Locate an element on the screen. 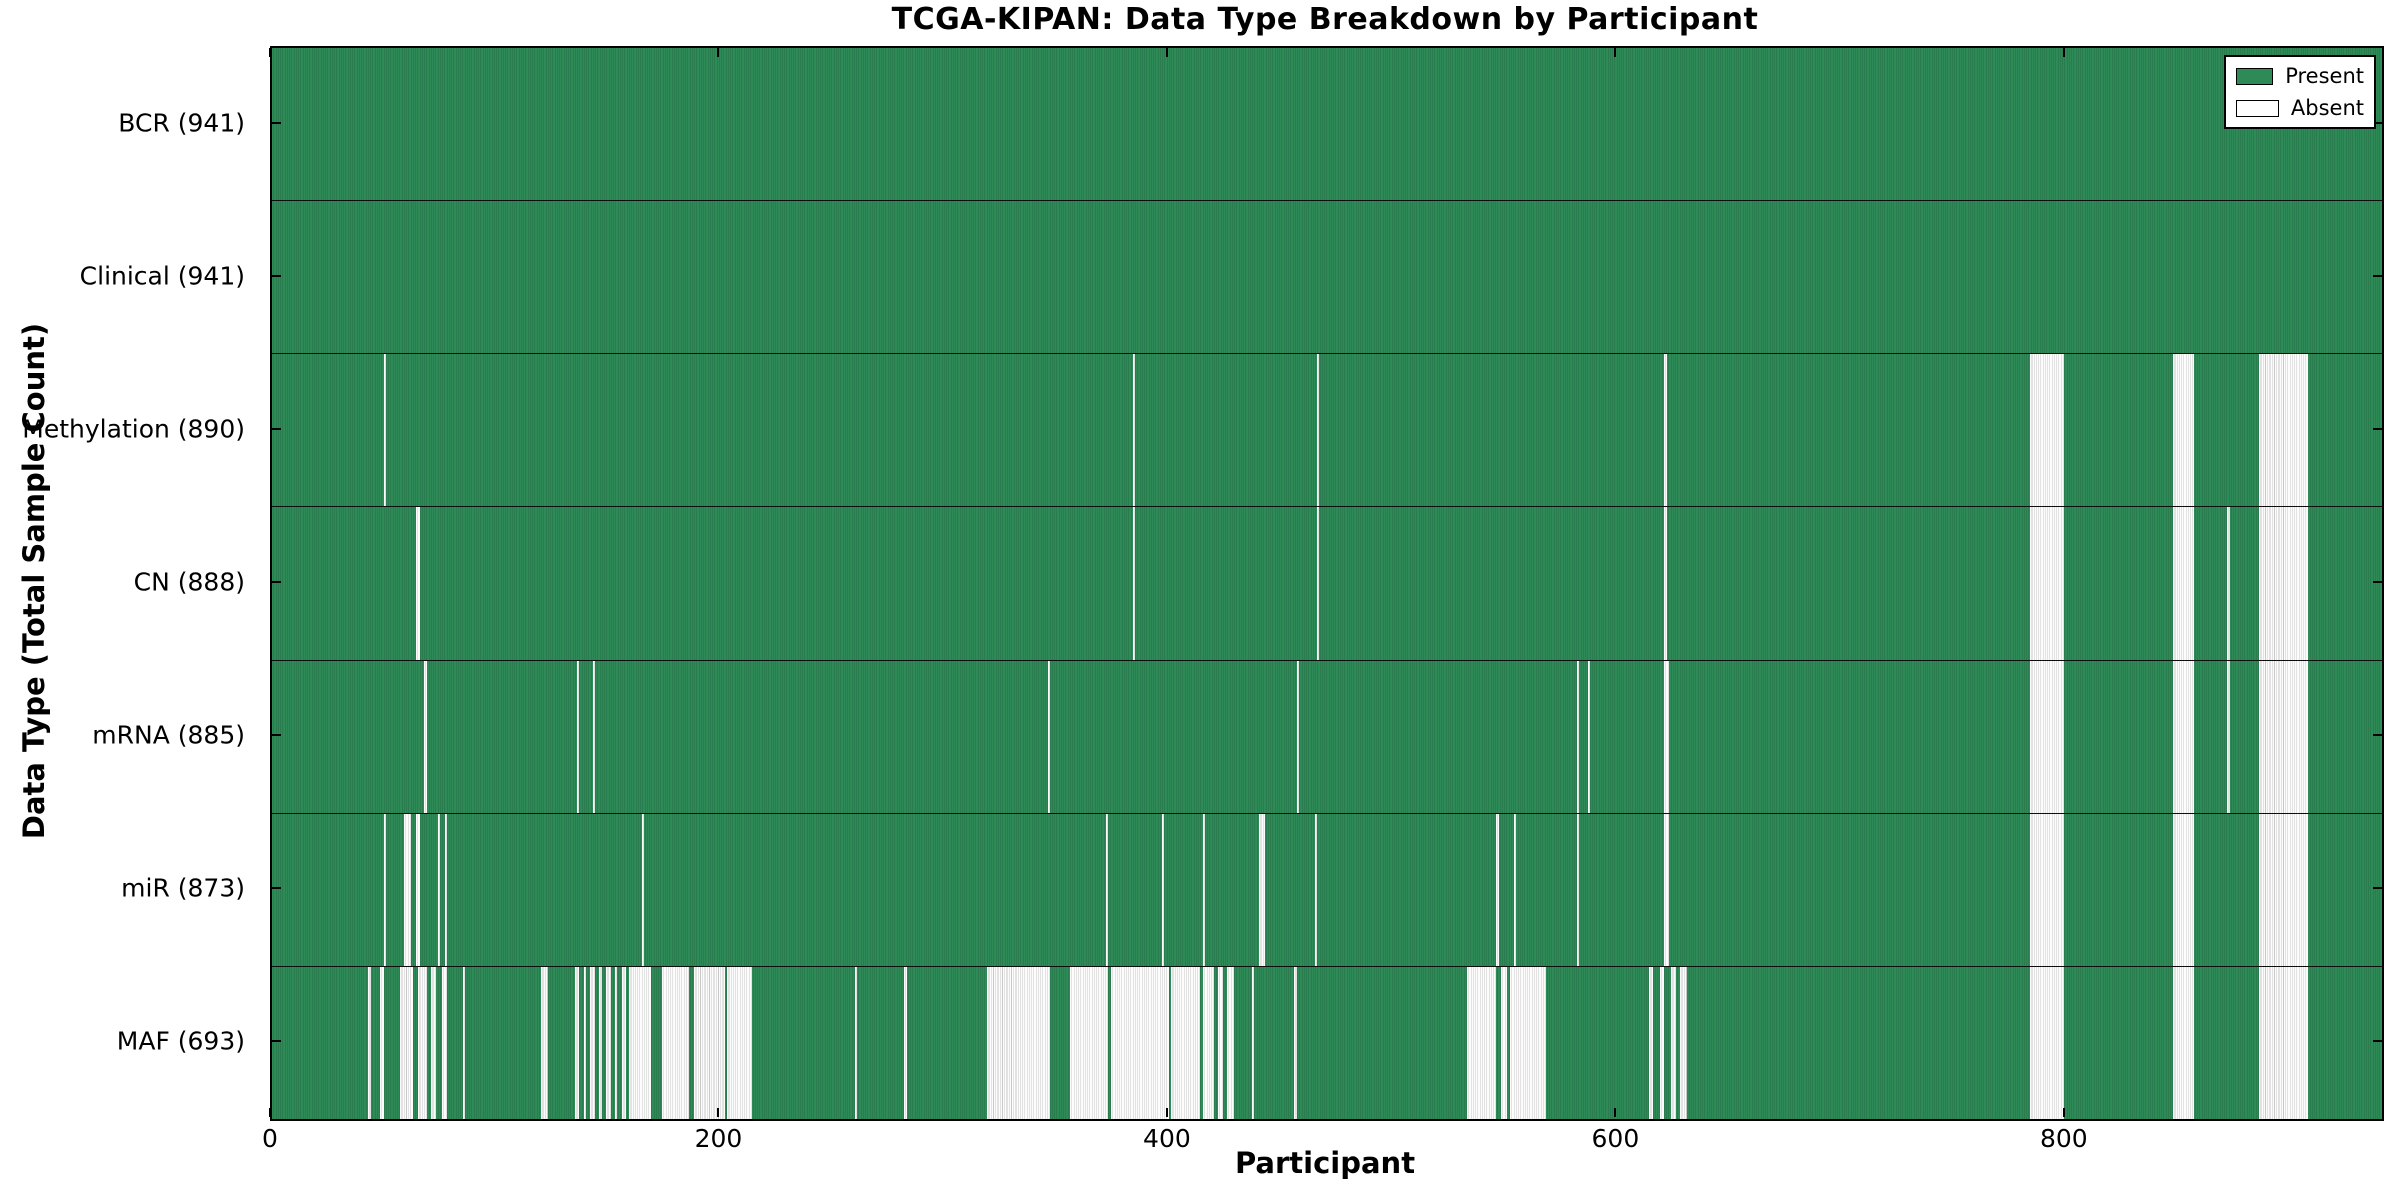  heatmap-row-mir is located at coordinates (1327, 889).